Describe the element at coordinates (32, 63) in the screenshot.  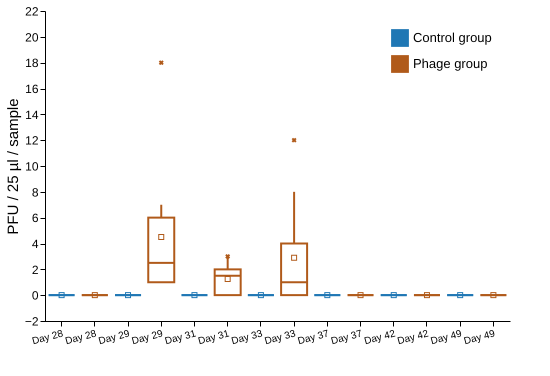
I see `y-tick-label: 18` at that location.